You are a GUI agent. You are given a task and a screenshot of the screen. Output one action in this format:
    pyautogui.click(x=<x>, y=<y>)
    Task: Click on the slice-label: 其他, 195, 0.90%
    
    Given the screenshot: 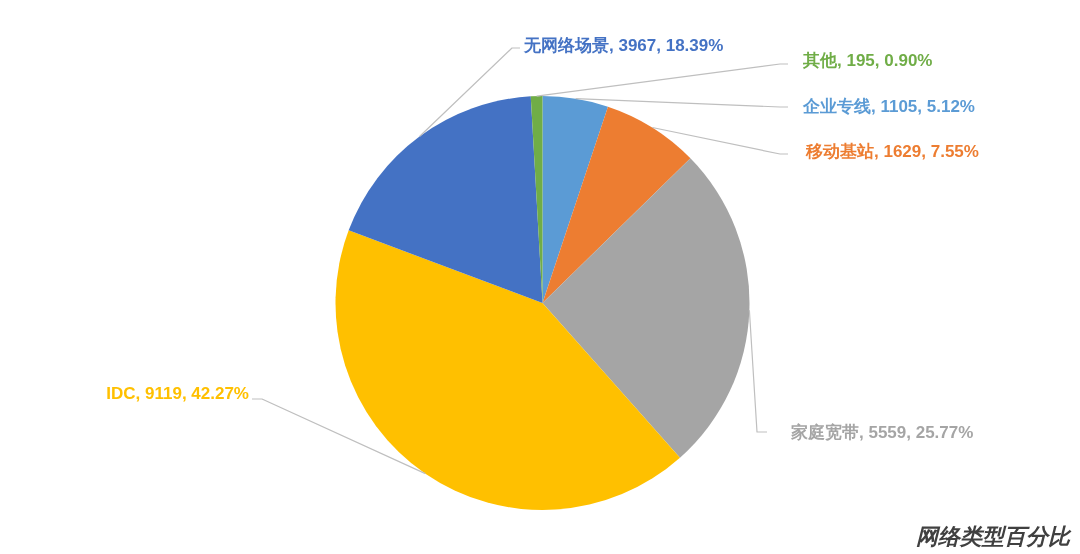 What is the action you would take?
    pyautogui.click(x=867, y=60)
    